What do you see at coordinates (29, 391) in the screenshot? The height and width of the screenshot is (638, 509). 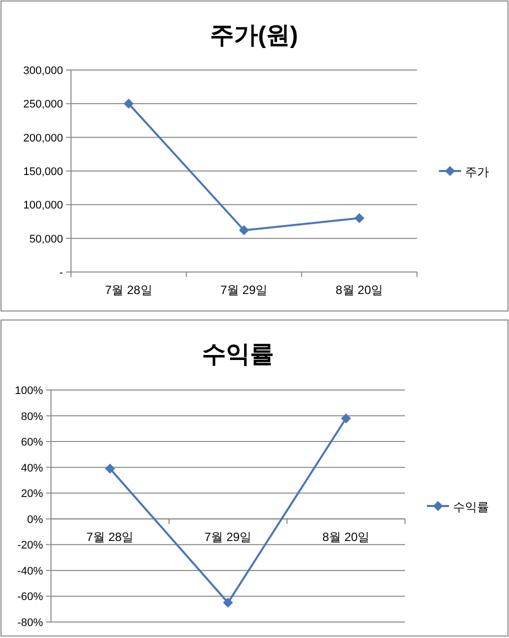 I see `y-tick-label: 100%` at bounding box center [29, 391].